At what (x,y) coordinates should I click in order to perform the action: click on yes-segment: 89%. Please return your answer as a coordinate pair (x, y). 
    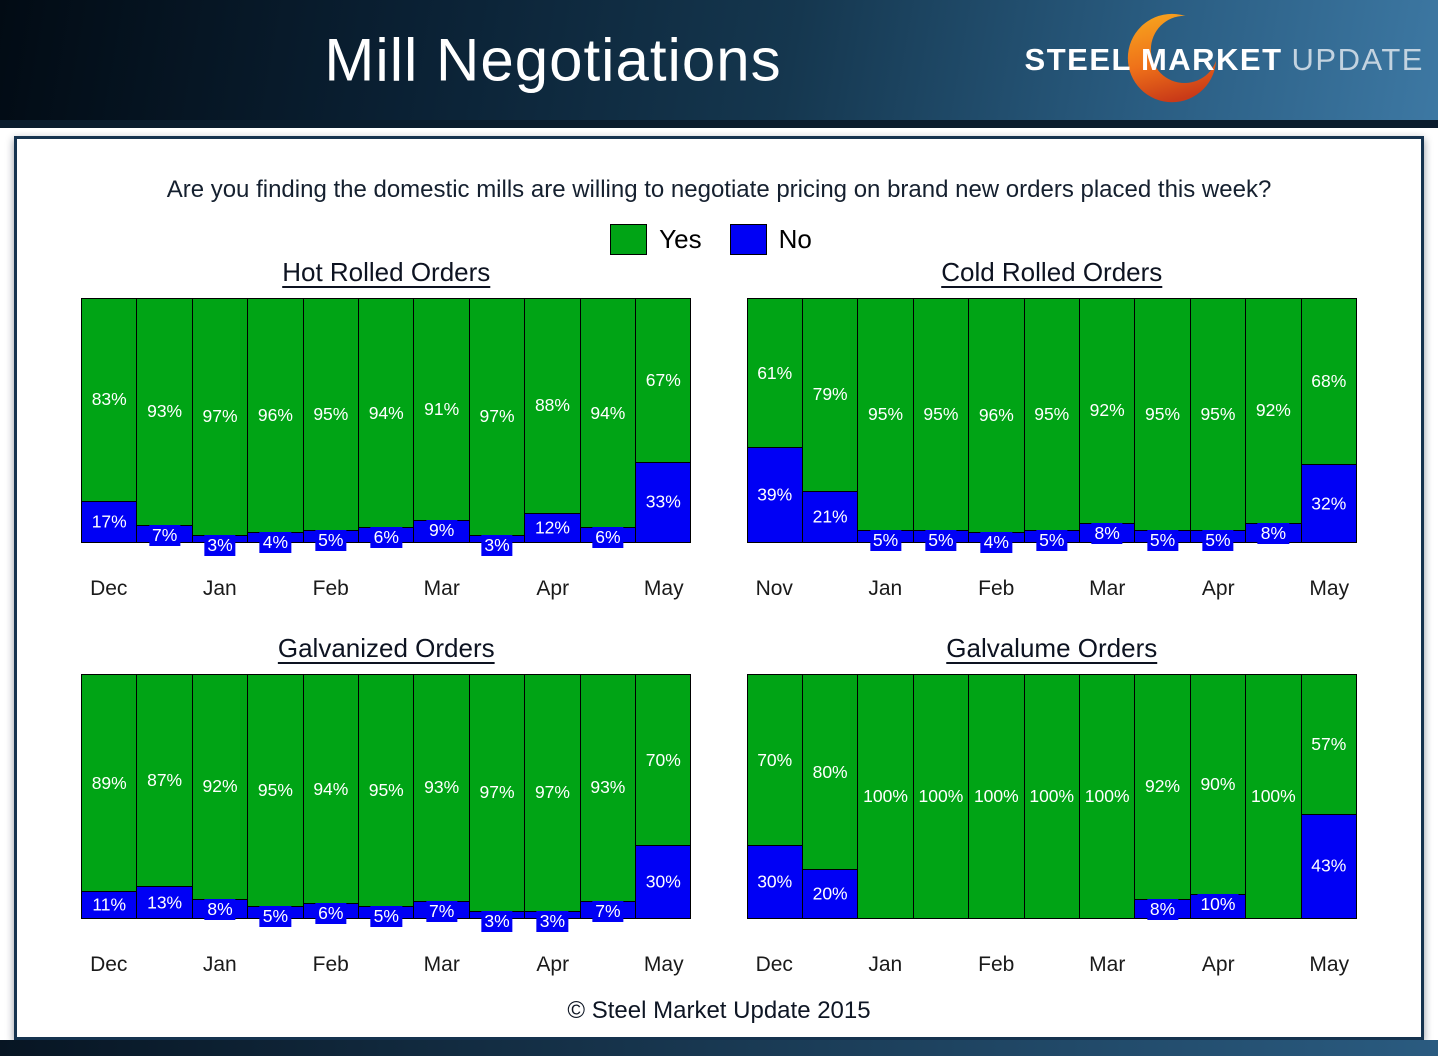
    Looking at the image, I should click on (109, 783).